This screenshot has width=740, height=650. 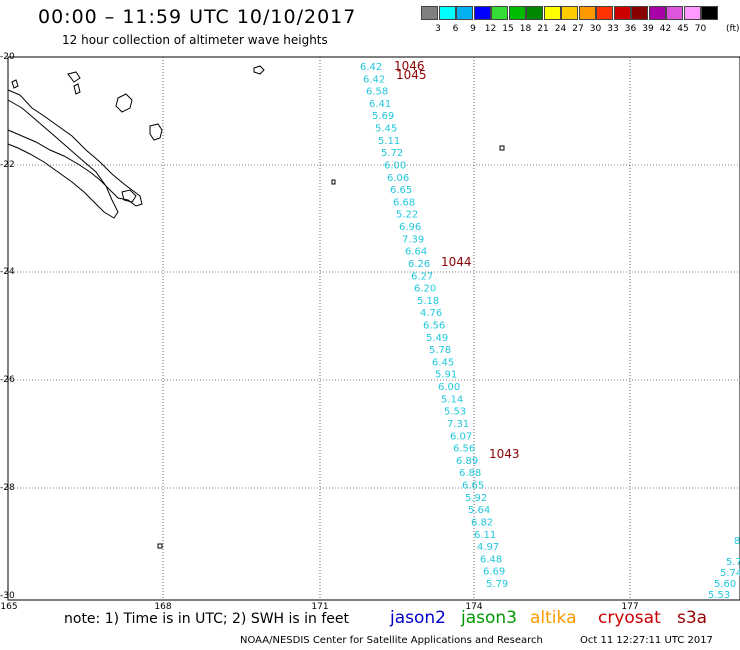 What do you see at coordinates (7, 380) in the screenshot?
I see `lat-label: -26` at bounding box center [7, 380].